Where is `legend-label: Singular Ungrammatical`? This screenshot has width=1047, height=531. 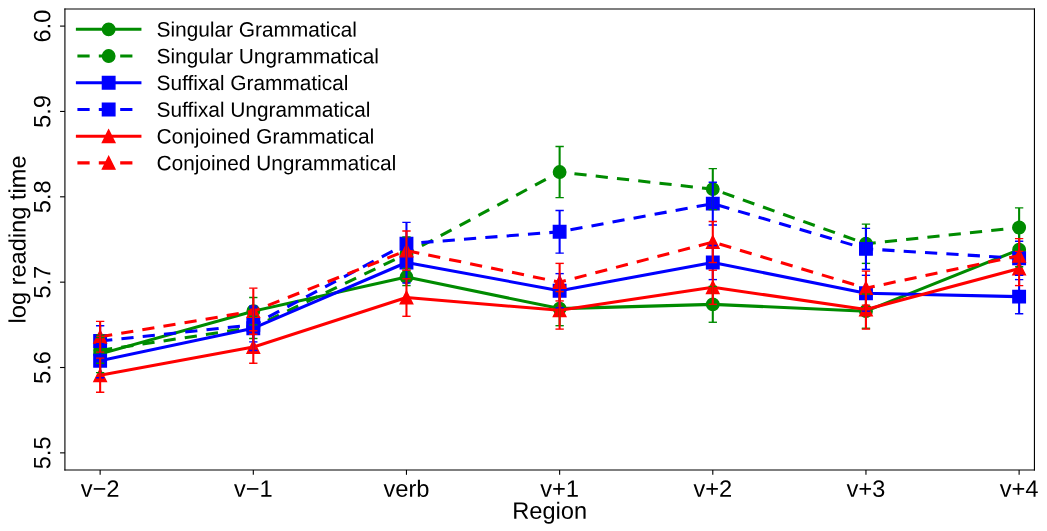
legend-label: Singular Ungrammatical is located at coordinates (267, 58).